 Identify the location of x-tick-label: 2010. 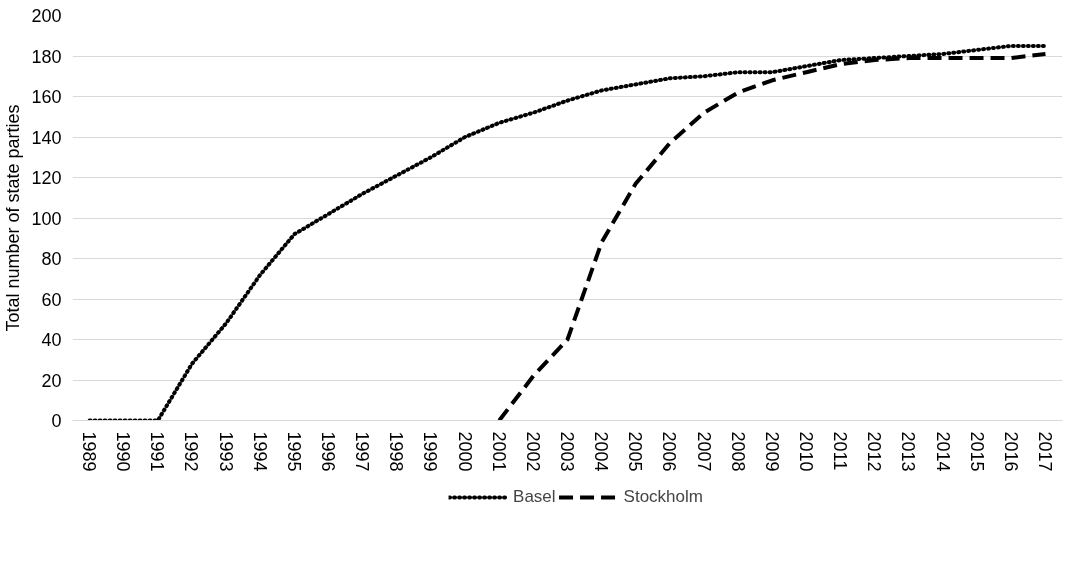
(805, 451).